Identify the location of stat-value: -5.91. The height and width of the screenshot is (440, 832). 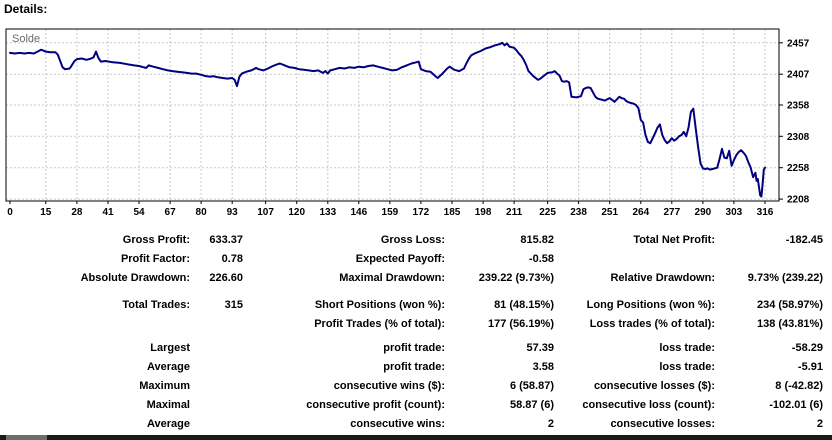
(810, 366).